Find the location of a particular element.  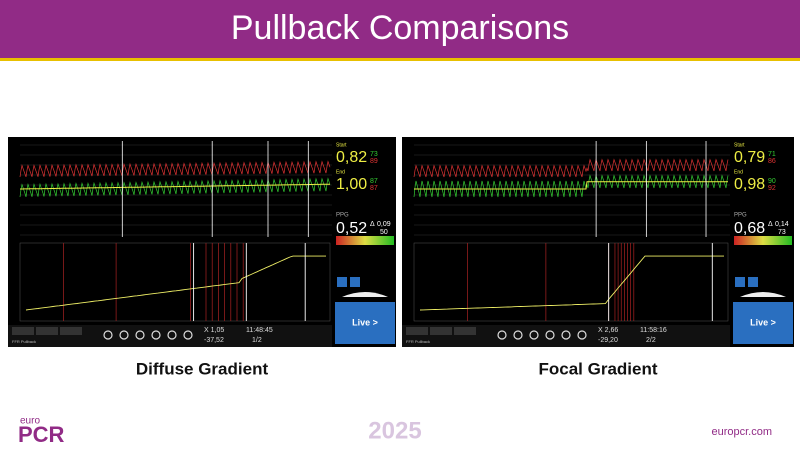

start-pd: 86 is located at coordinates (772, 161).